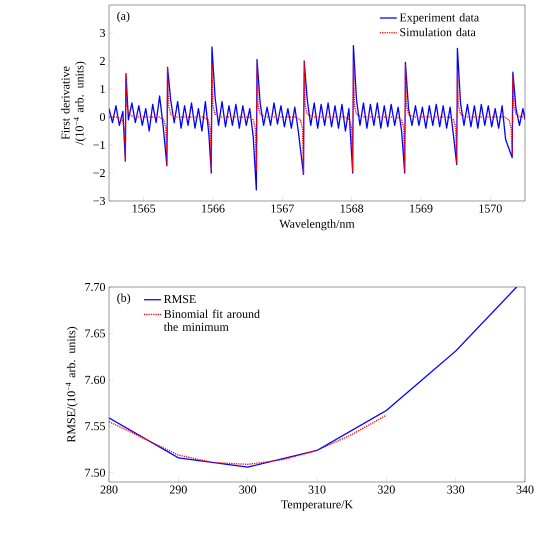 This screenshot has width=551, height=545. I want to click on x-tick-label: 290, so click(178, 490).